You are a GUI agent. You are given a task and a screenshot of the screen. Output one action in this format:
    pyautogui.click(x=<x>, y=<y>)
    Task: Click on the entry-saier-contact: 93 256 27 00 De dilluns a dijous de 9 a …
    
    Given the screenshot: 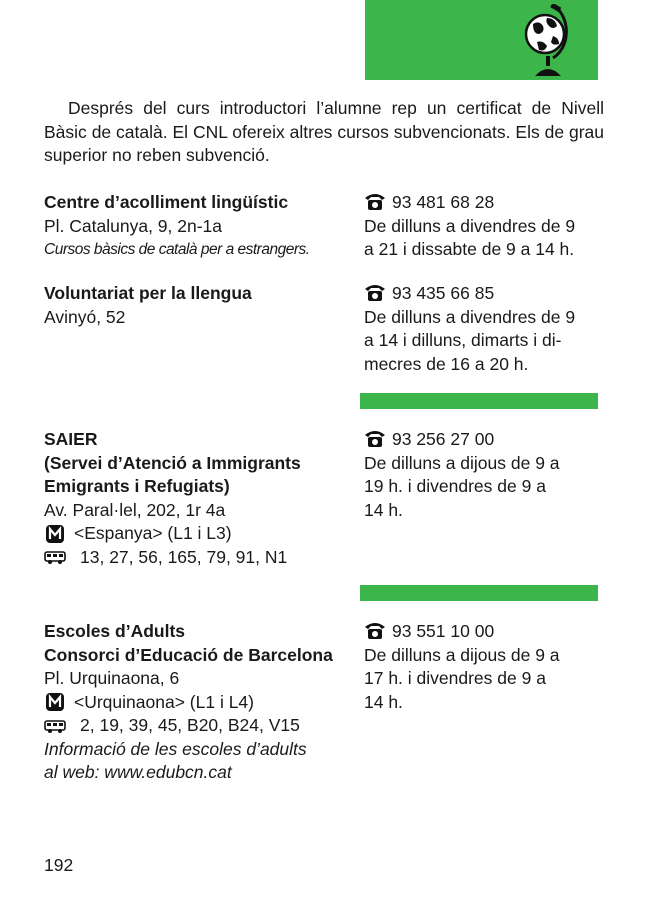 What is the action you would take?
    pyautogui.click(x=484, y=475)
    